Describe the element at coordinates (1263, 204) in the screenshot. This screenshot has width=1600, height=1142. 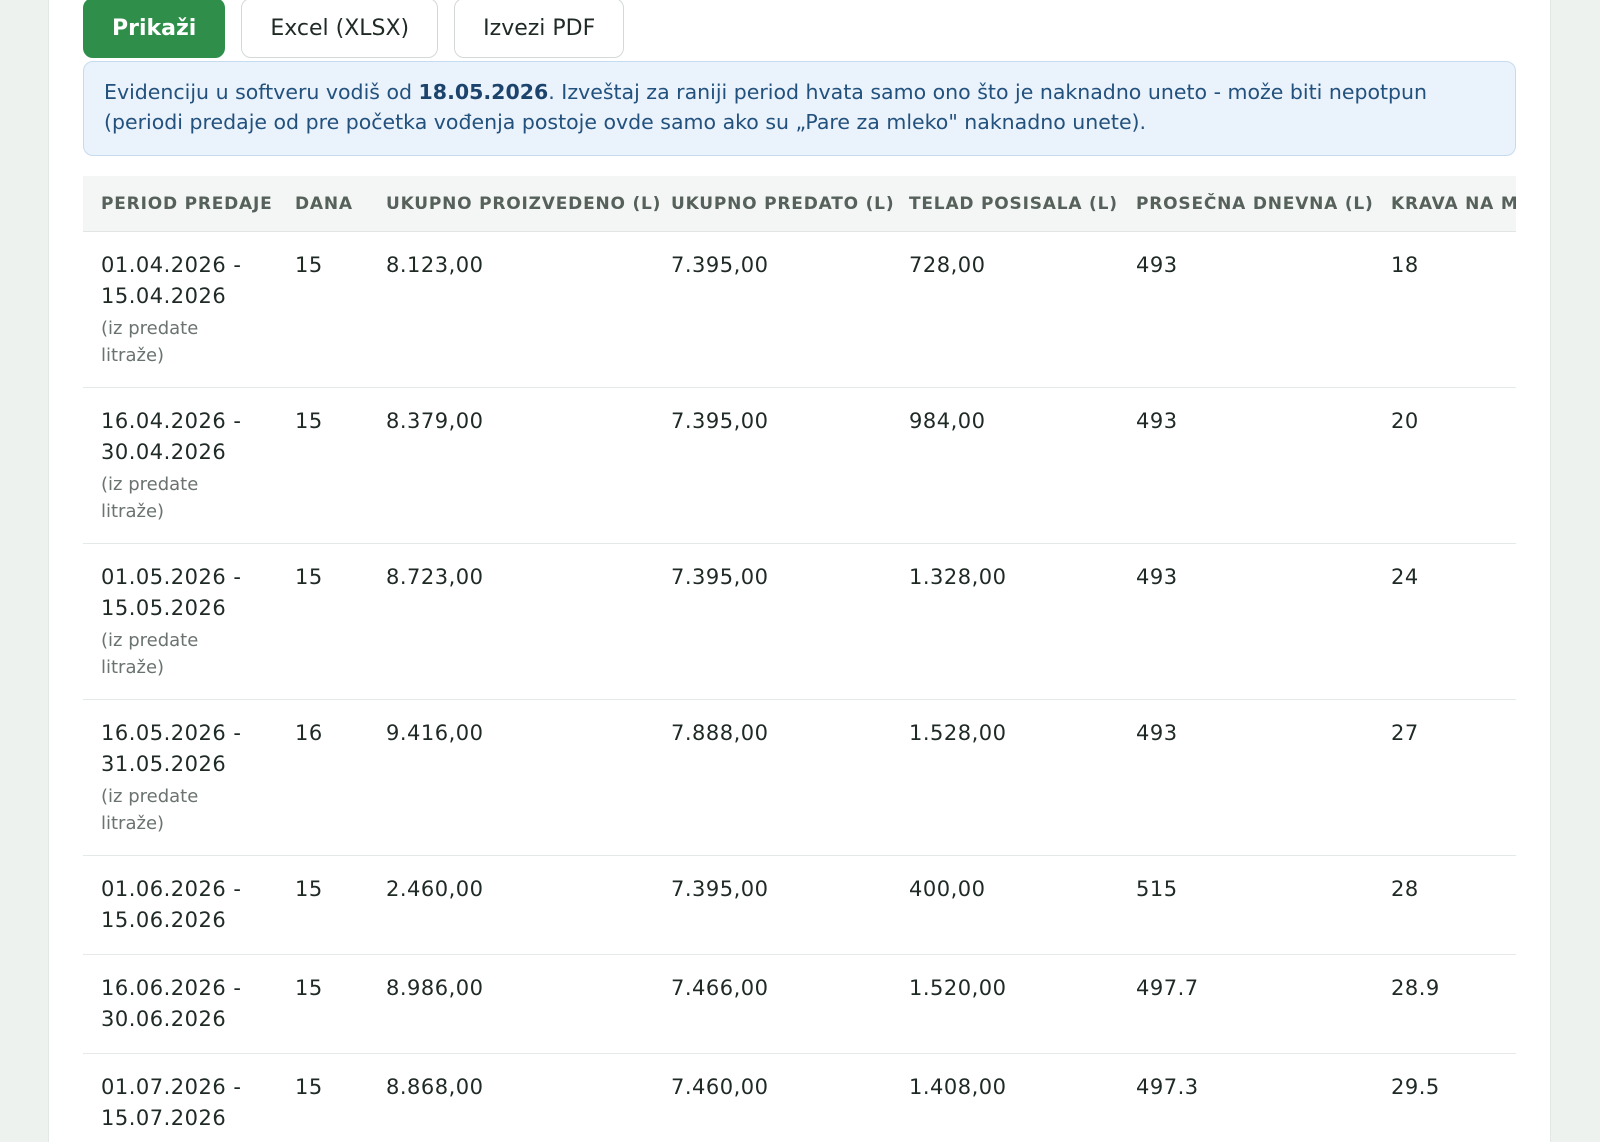
I see `column-header: PROSEČNA DNEVNA (L)` at that location.